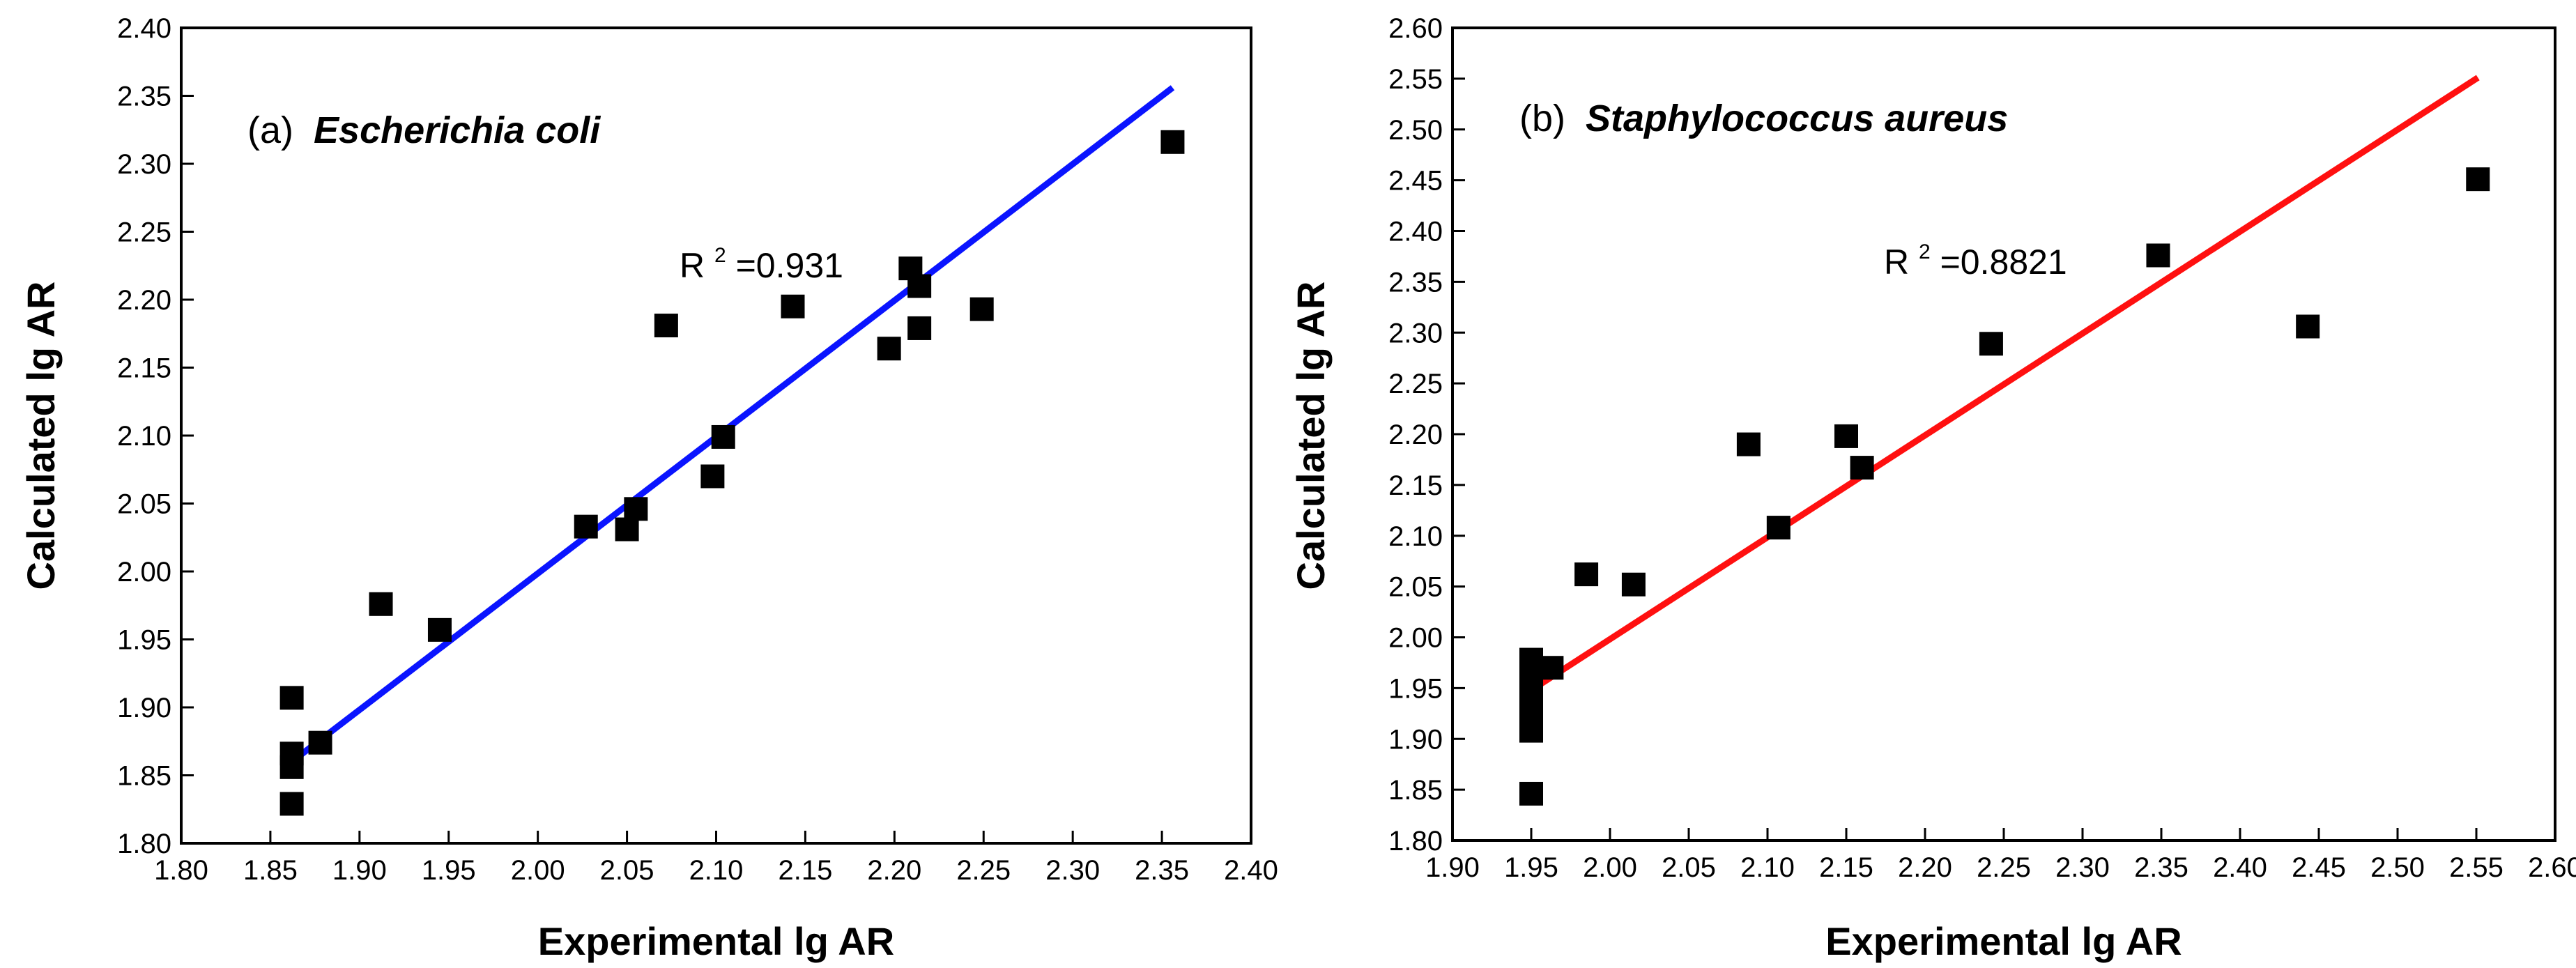 The image size is (2576, 968). Describe the element at coordinates (2476, 867) in the screenshot. I see `x-tick-label-b-13: 2.55` at that location.